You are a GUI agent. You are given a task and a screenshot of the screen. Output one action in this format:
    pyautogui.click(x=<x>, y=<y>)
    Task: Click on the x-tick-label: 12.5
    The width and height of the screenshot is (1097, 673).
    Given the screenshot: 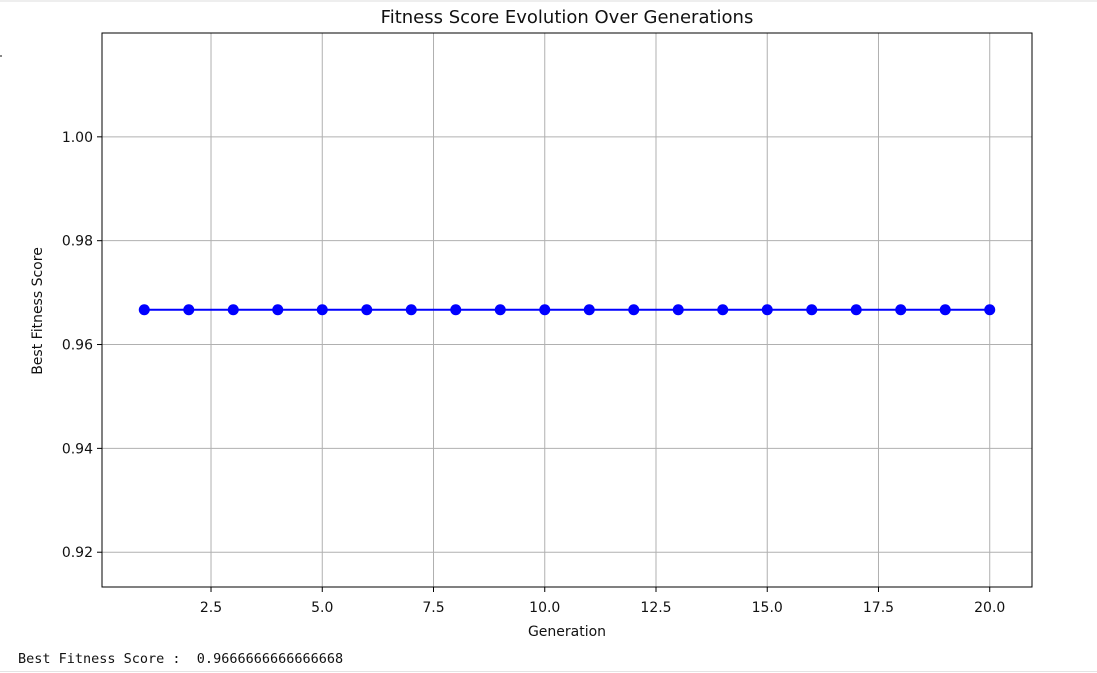 What is the action you would take?
    pyautogui.click(x=655, y=608)
    